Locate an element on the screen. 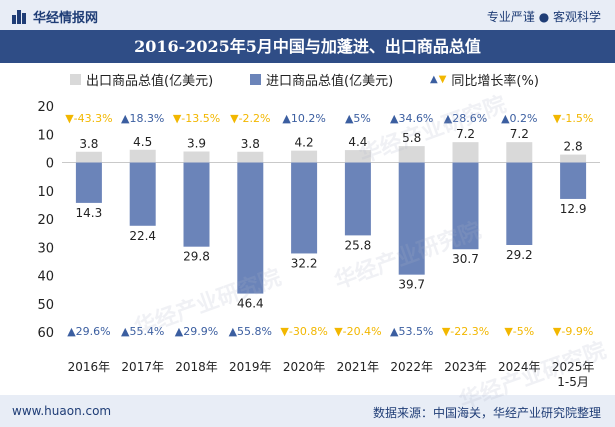 The image size is (615, 427). x-category-label: 2020年 is located at coordinates (304, 367).